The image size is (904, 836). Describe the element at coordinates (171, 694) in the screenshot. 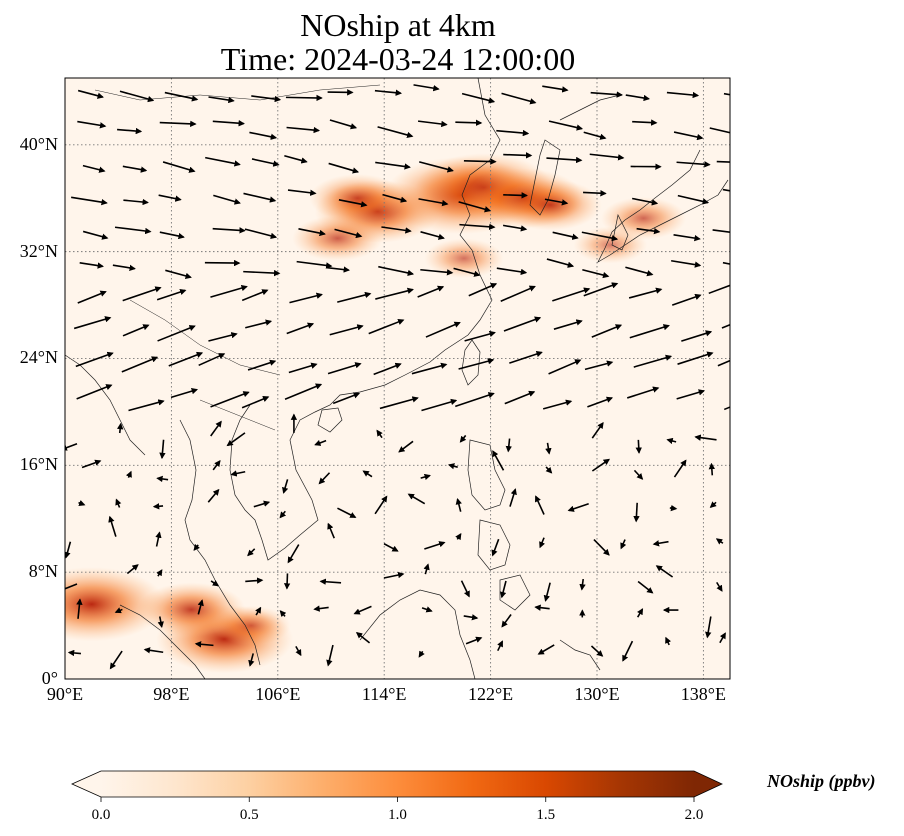

I see `longitude-tick-label: 98°E` at that location.